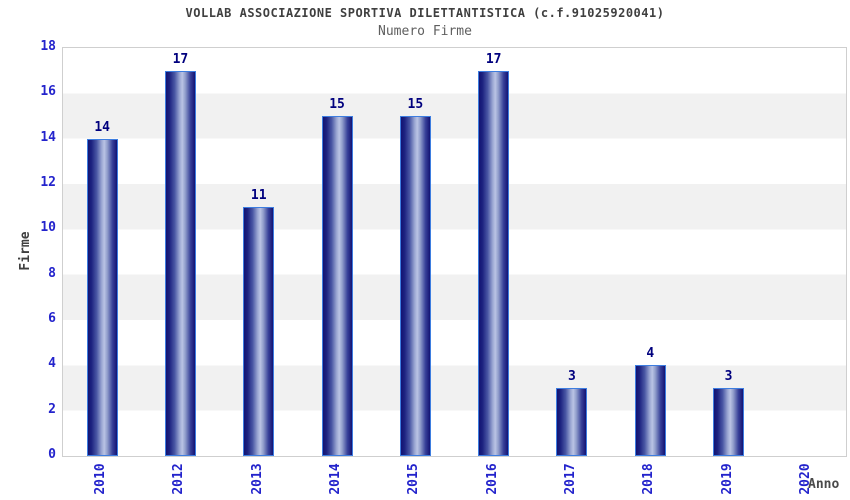 The image size is (850, 500). Describe the element at coordinates (52, 318) in the screenshot. I see `y-tick-label: 6` at that location.